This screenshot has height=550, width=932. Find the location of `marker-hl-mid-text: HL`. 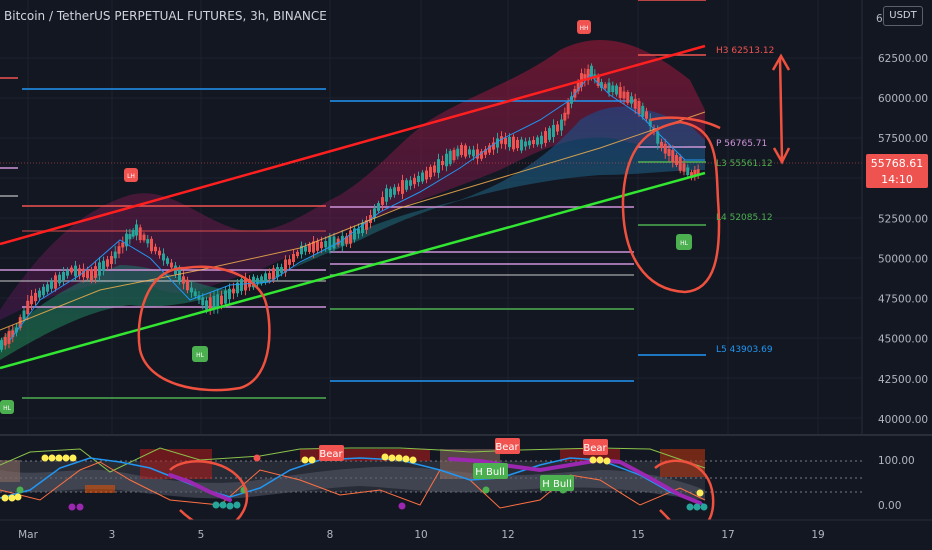

marker-hl-mid-text: HL is located at coordinates (200, 355).